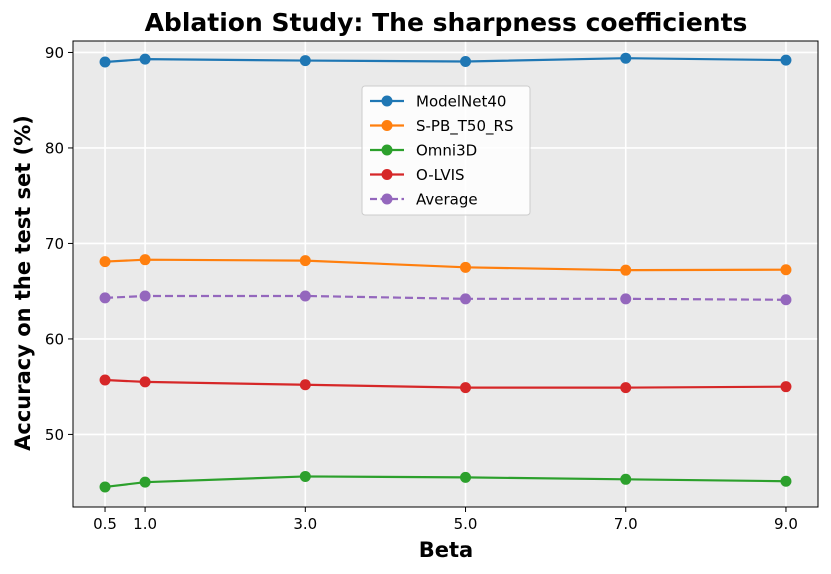  Describe the element at coordinates (786, 524) in the screenshot. I see `x-tick-label: 9.0` at that location.